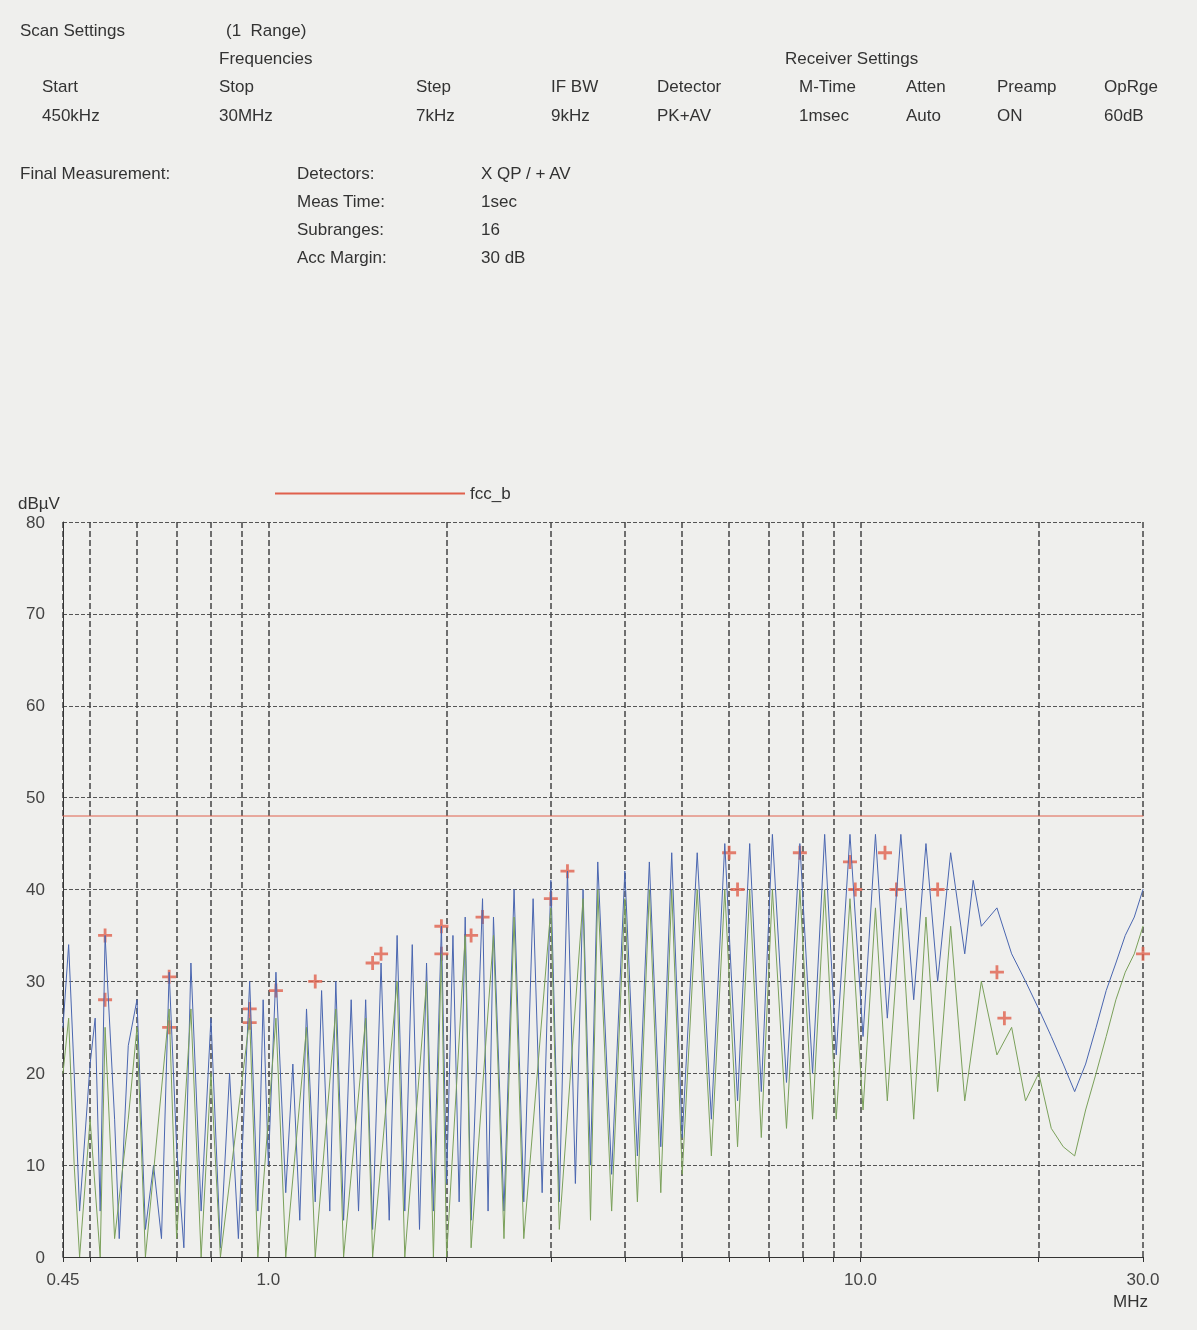 Image resolution: width=1197 pixels, height=1330 pixels. I want to click on text: 30MHz, so click(246, 115).